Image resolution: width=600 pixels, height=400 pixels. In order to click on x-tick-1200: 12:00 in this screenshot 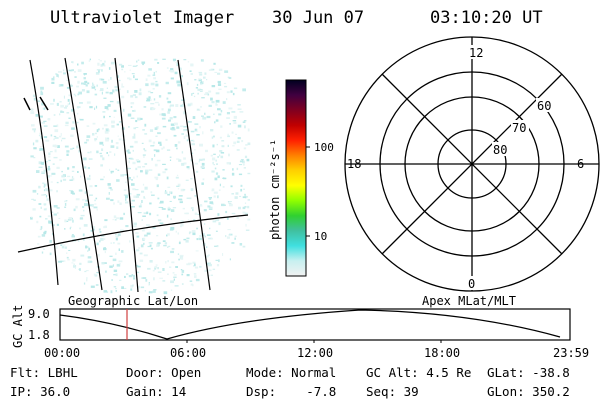, I will do `click(315, 353)`.